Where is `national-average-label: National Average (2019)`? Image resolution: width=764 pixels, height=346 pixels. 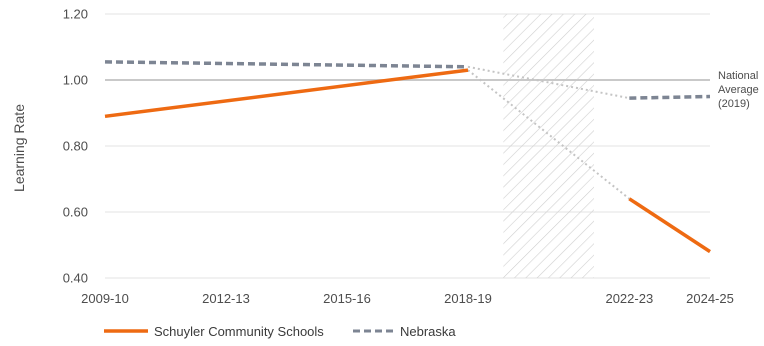
national-average-label: National Average (2019) is located at coordinates (738, 90).